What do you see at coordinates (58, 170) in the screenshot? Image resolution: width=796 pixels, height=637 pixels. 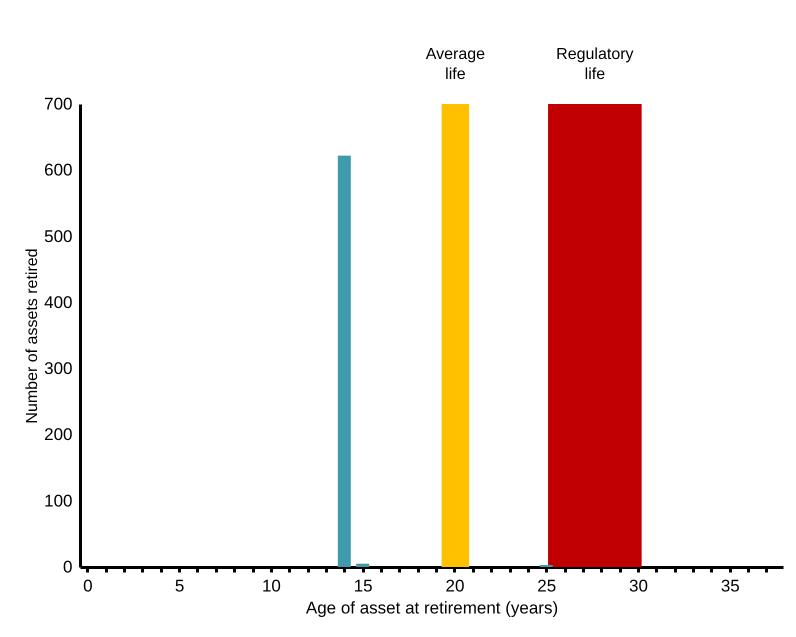 I see `y-tick-label: 600` at bounding box center [58, 170].